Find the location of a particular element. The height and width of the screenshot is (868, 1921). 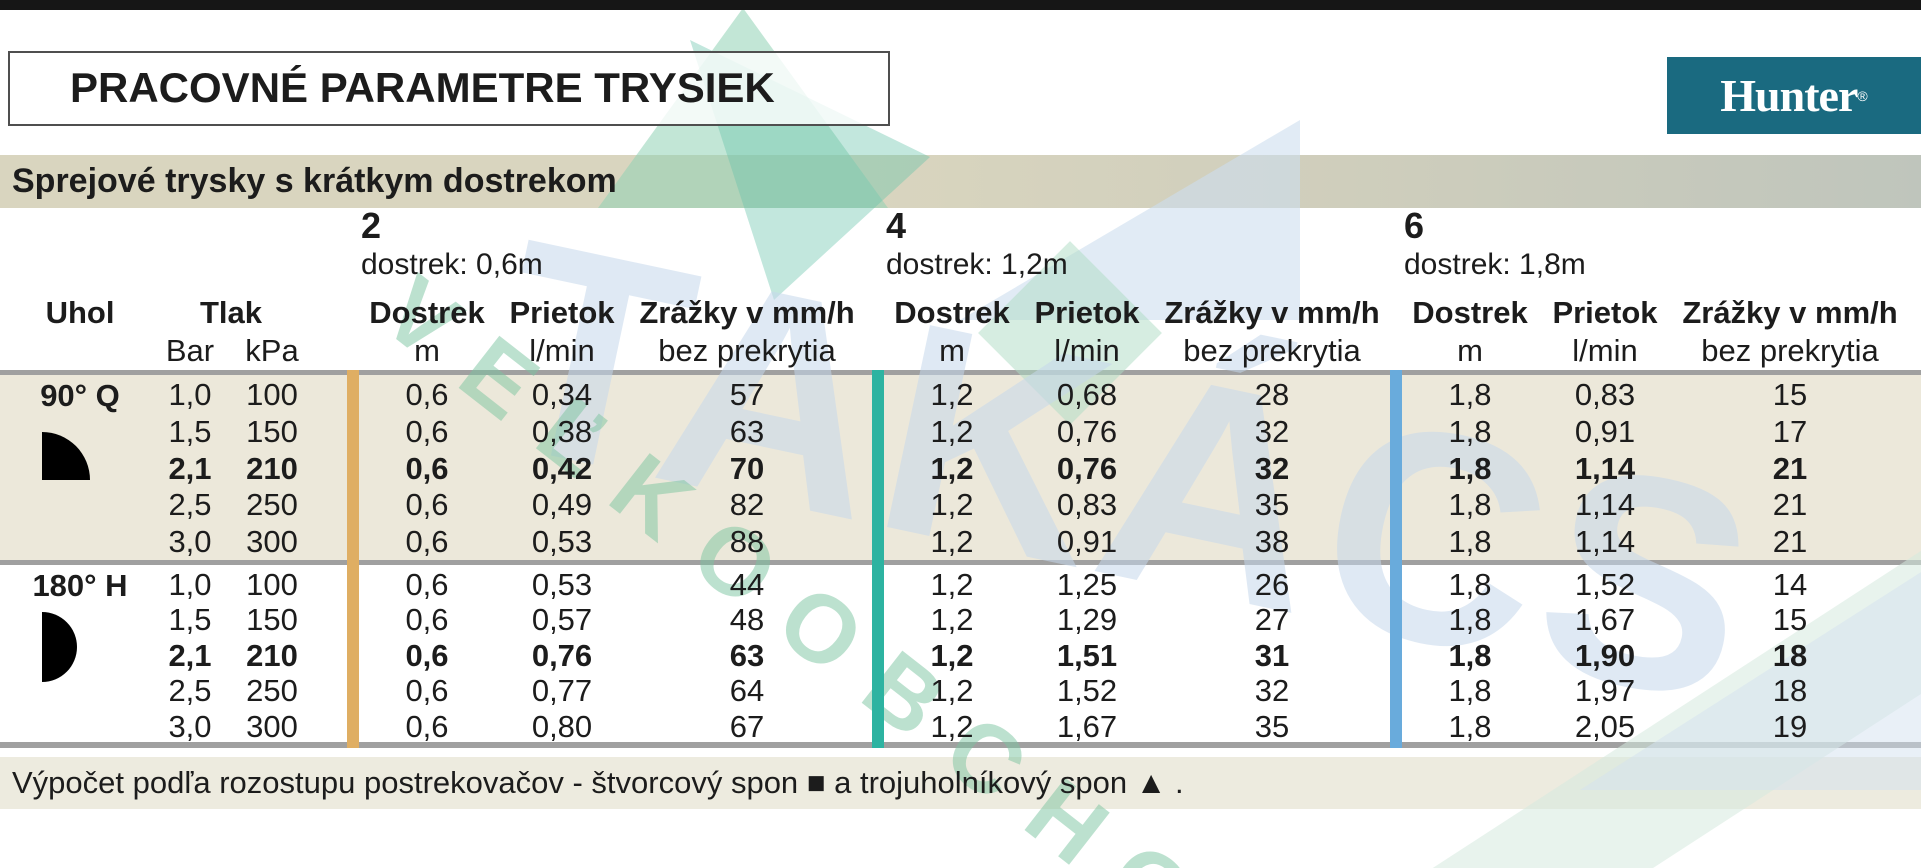

cell-prietok: 1,97 is located at coordinates (1605, 691).